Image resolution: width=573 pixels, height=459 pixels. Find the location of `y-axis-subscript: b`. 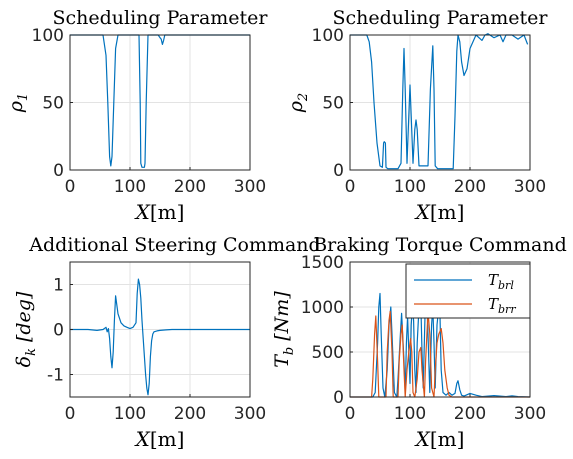

y-axis-subscript: b is located at coordinates (289, 351).